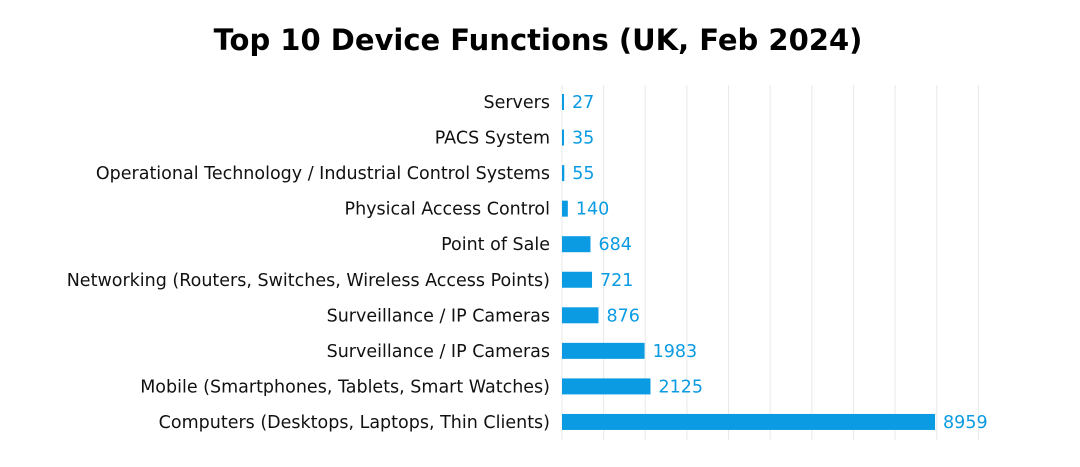  I want to click on category-label: Point of Sale, so click(495, 245).